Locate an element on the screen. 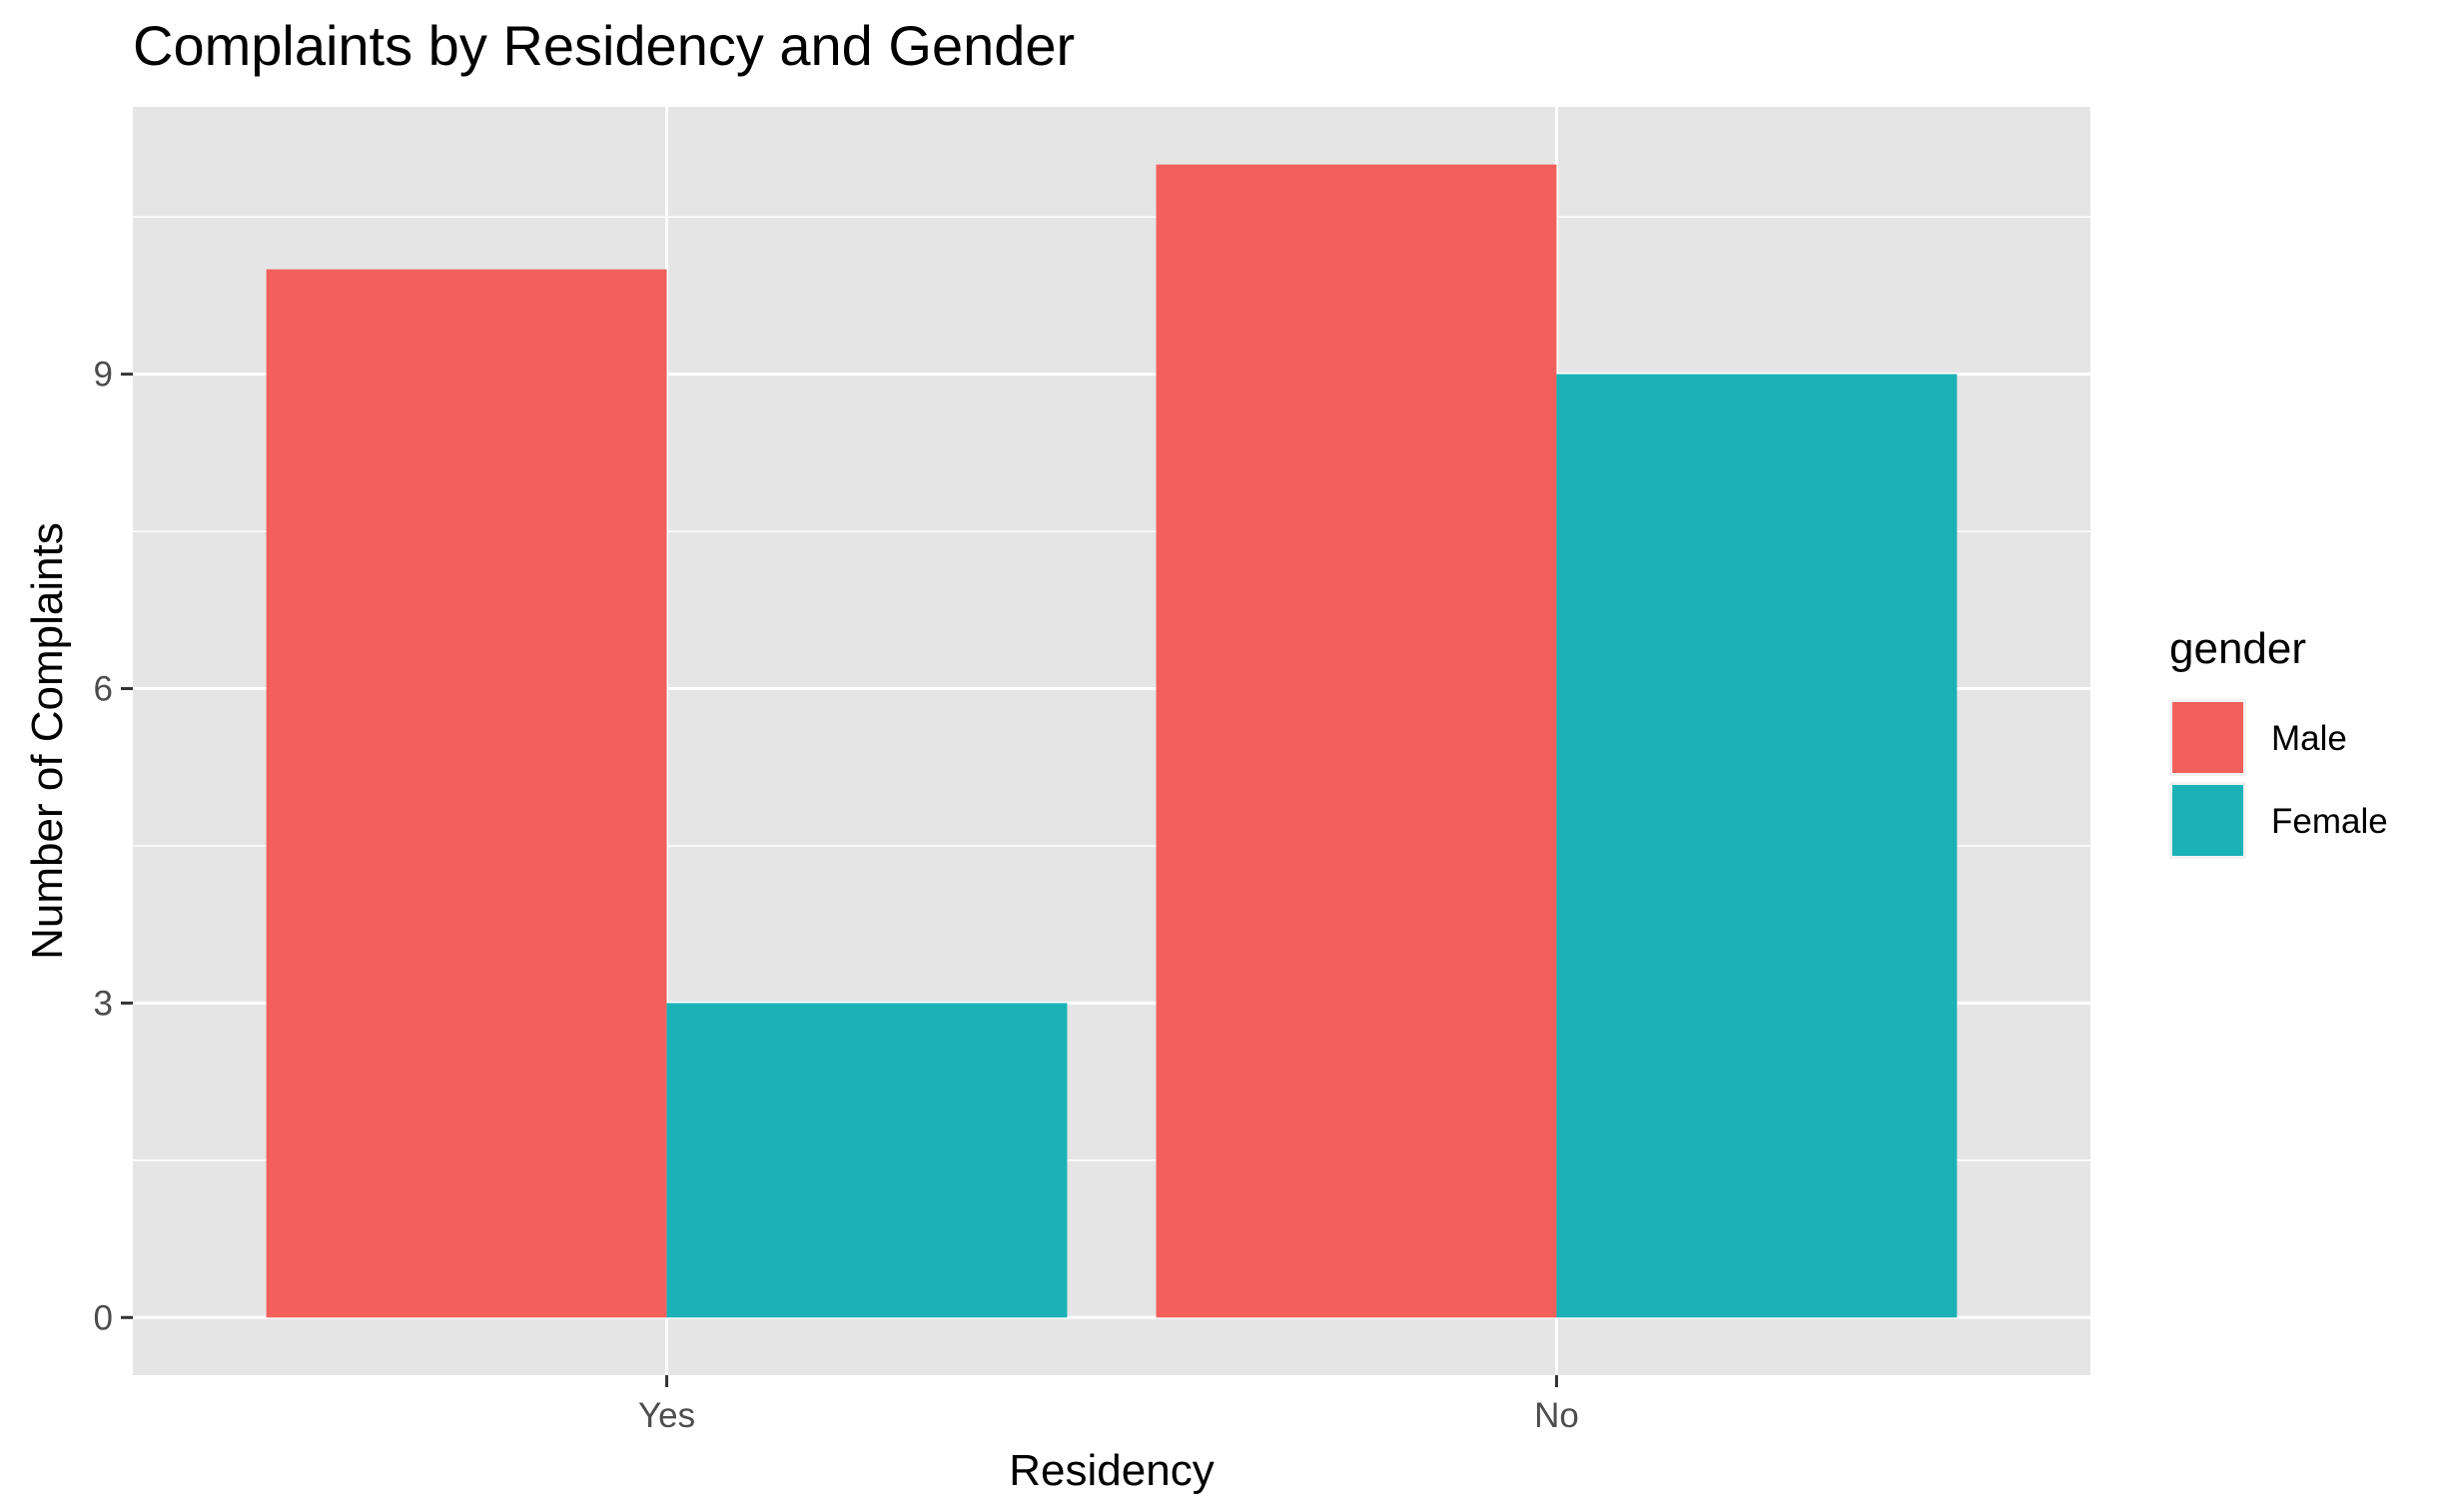  legend-key-female is located at coordinates (2207, 820).